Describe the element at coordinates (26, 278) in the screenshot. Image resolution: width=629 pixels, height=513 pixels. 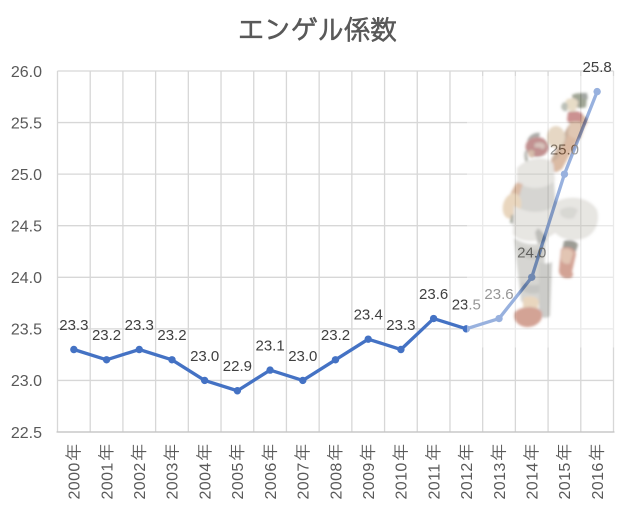
I see `svg-text: 24.0` at that location.